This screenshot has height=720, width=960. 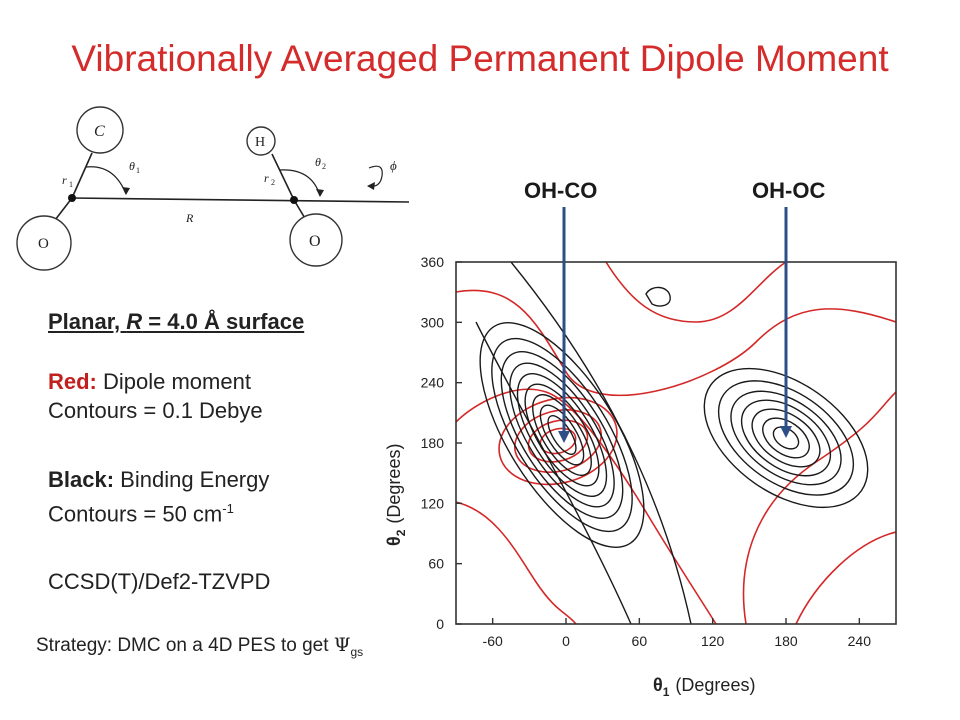 What do you see at coordinates (393, 165) in the screenshot?
I see `label-phi: ϕ` at bounding box center [393, 165].